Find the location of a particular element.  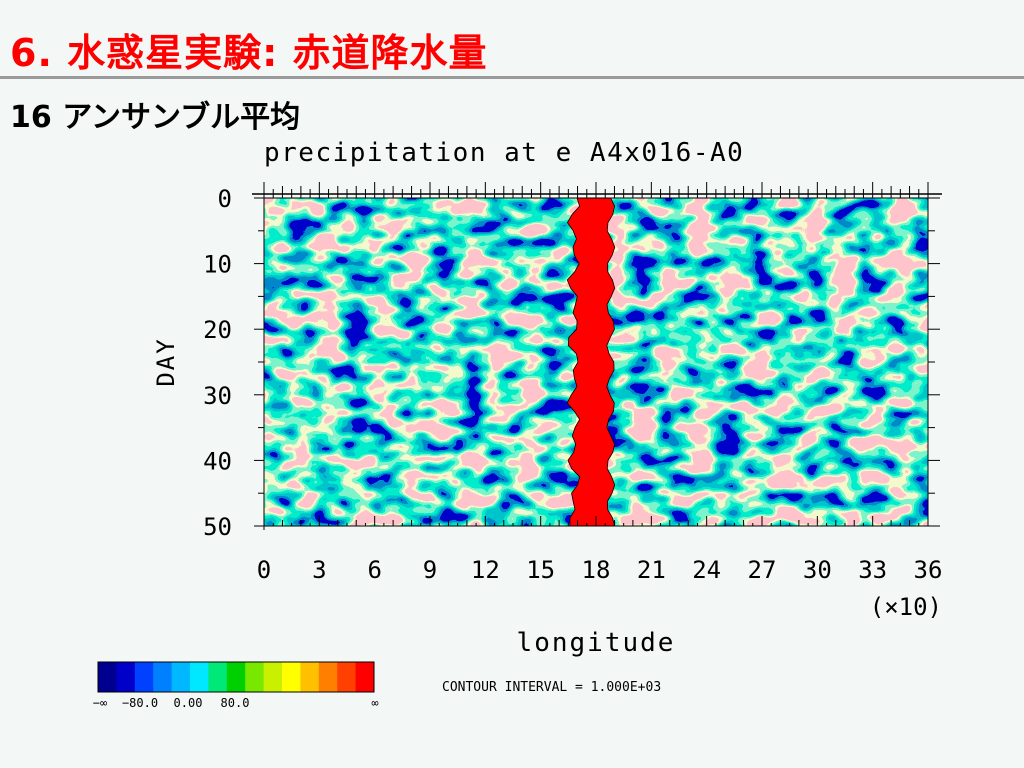

equatorial-rain-band is located at coordinates (591, 362).